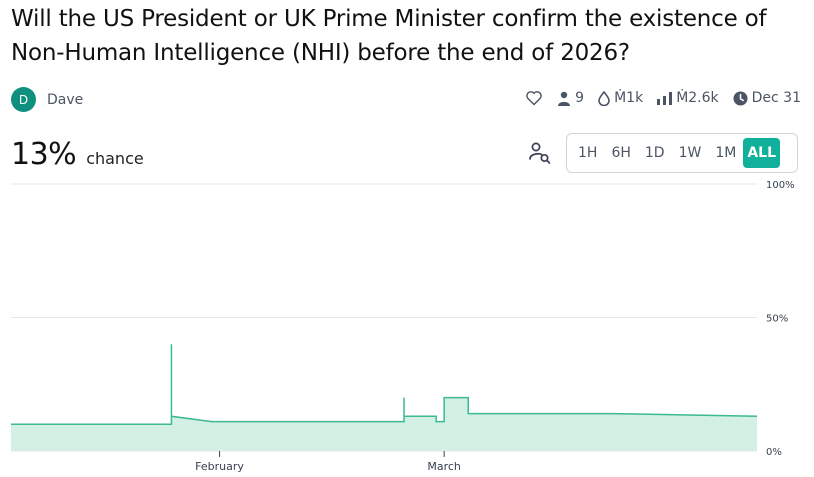 Image resolution: width=814 pixels, height=477 pixels. Describe the element at coordinates (604, 98) in the screenshot. I see `droplet-icon` at that location.